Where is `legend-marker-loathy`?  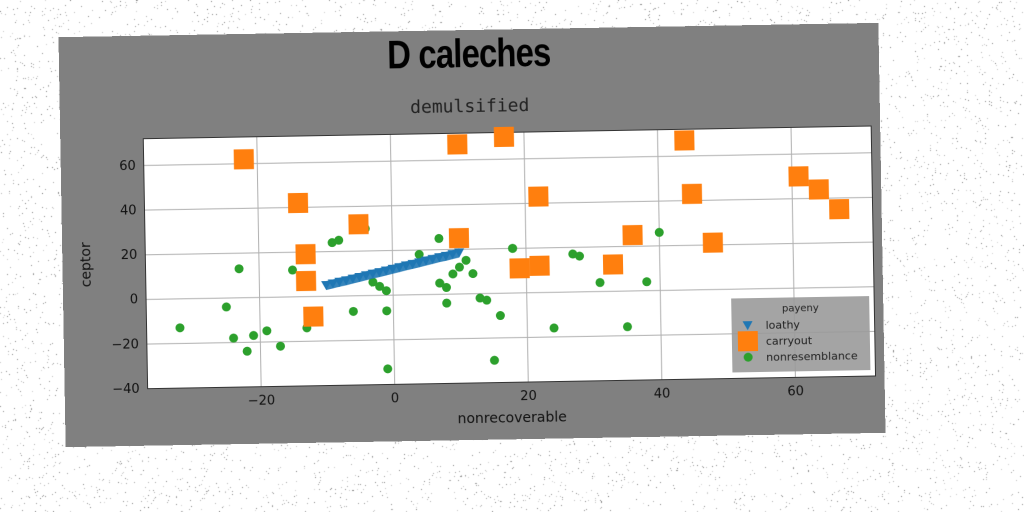
legend-marker-loathy is located at coordinates (747, 326).